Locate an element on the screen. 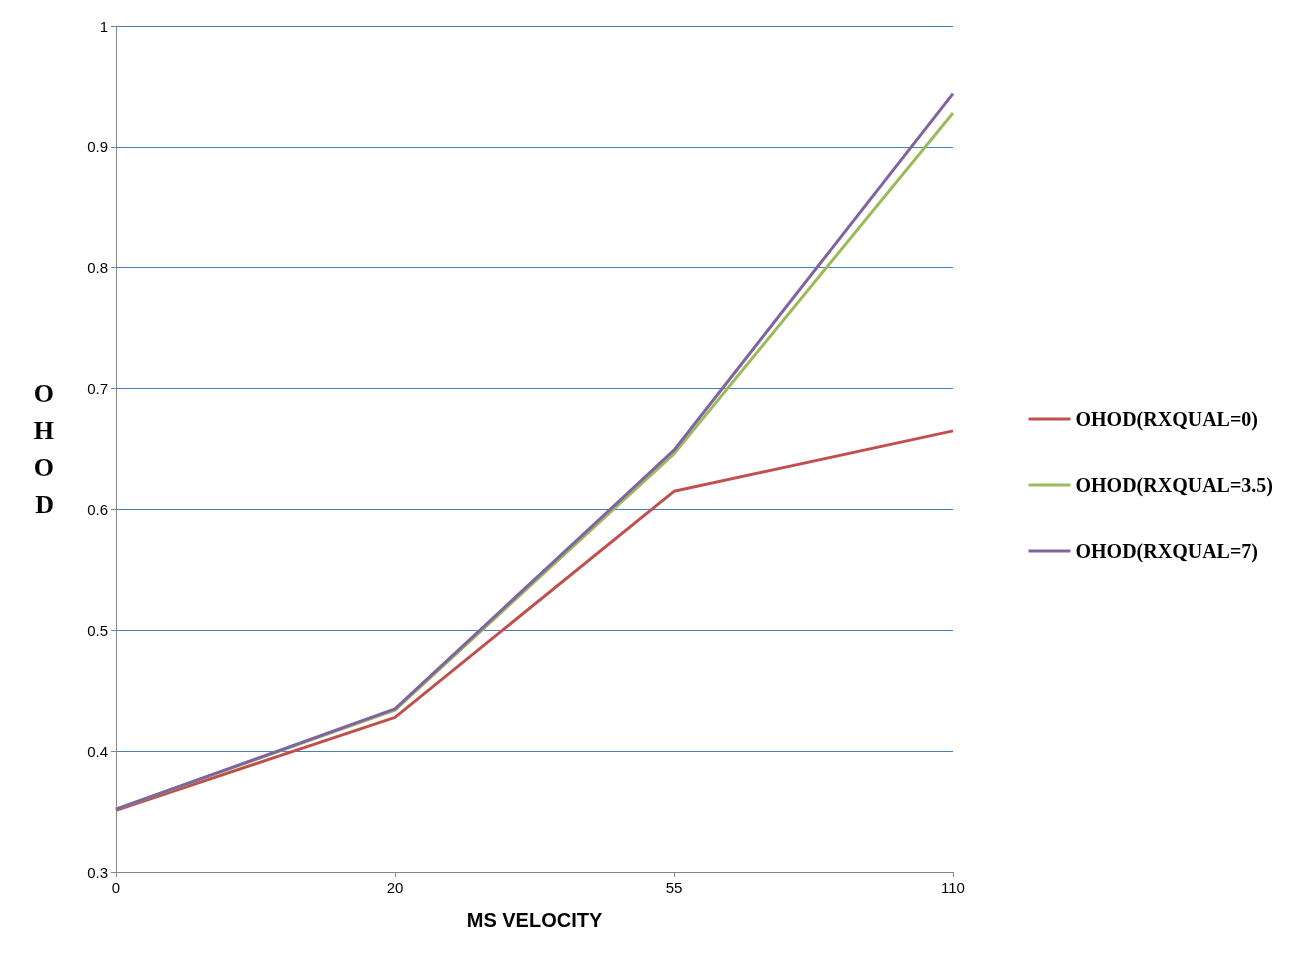 This screenshot has height=970, width=1308. y-tick-label: 0.3 is located at coordinates (97, 872).